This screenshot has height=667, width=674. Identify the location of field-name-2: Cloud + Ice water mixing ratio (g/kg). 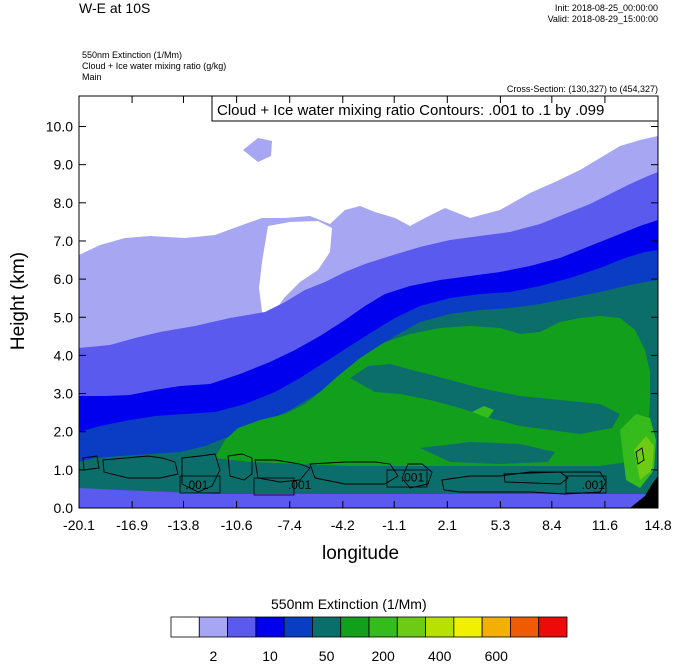
(154, 66).